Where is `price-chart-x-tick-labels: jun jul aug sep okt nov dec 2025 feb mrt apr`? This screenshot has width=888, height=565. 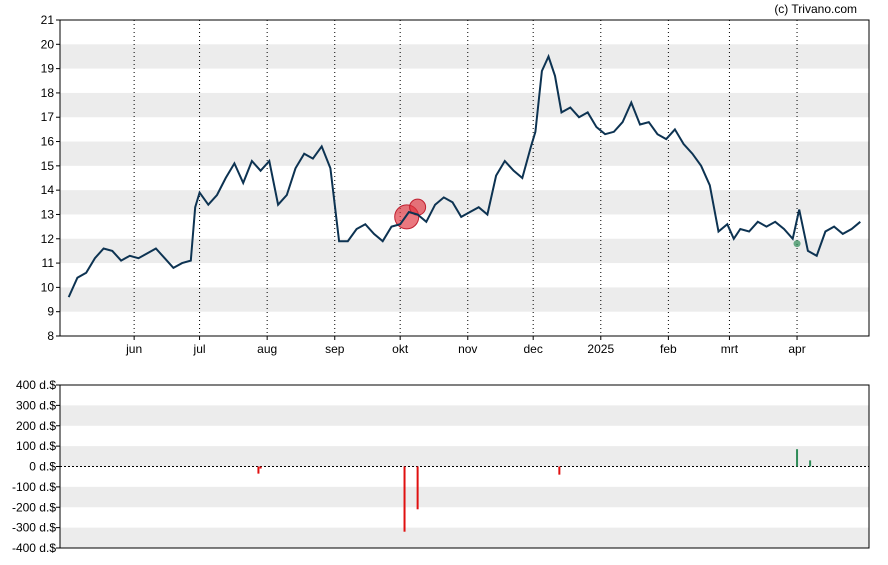
price-chart-x-tick-labels: jun jul aug sep okt nov dec 2025 feb mrt apr is located at coordinates (465, 346).